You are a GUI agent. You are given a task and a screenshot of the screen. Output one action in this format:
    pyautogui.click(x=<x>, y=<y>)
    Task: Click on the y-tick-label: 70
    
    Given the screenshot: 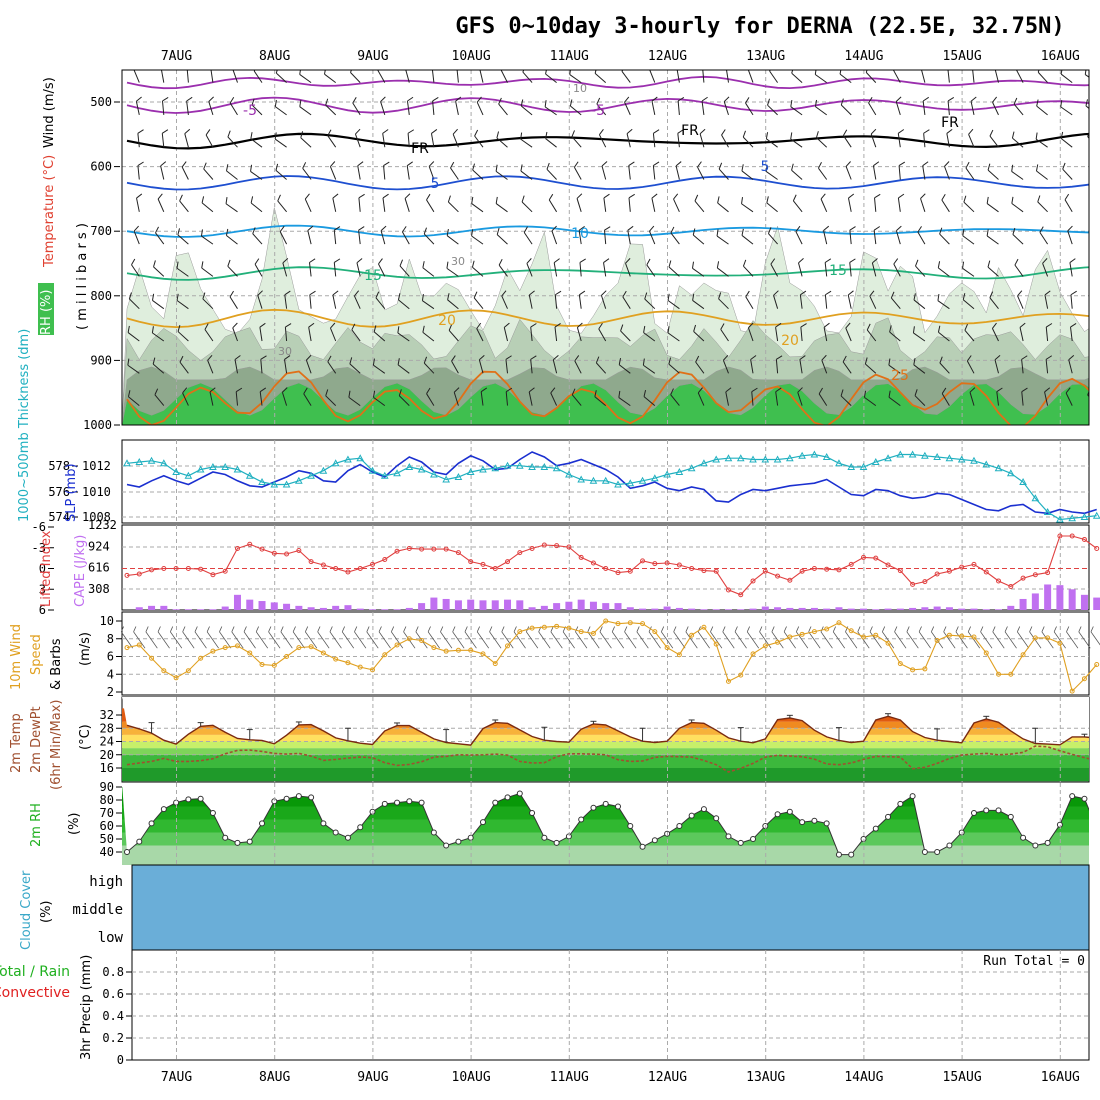 What is the action you would take?
    pyautogui.click(x=107, y=813)
    